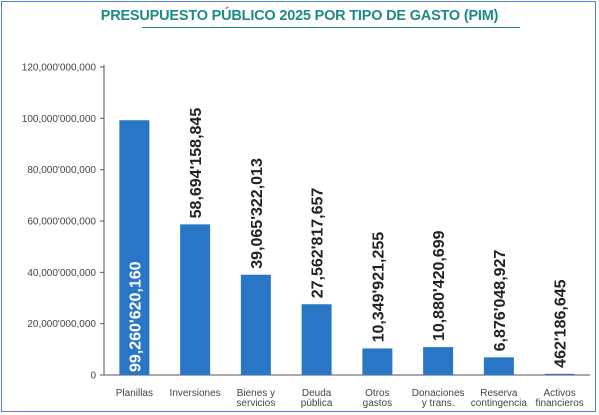  What do you see at coordinates (61, 170) in the screenshot?
I see `y-tick-label: 80,000'000,000` at bounding box center [61, 170].